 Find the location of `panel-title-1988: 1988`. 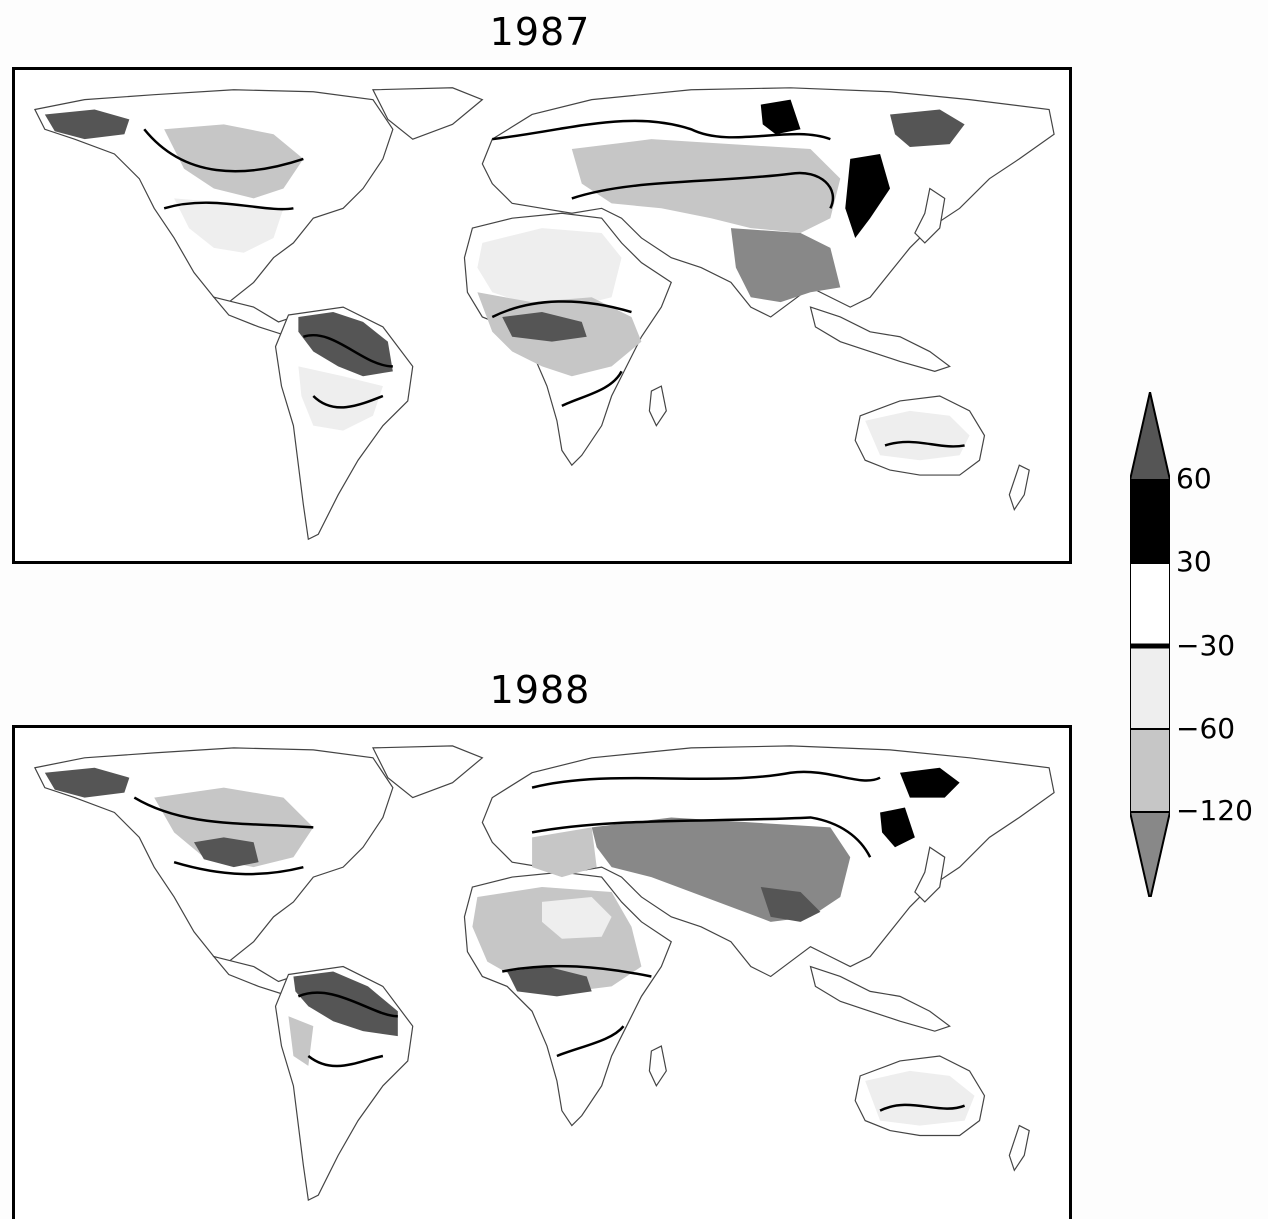

panel-title-1988: 1988 is located at coordinates (540, 690).